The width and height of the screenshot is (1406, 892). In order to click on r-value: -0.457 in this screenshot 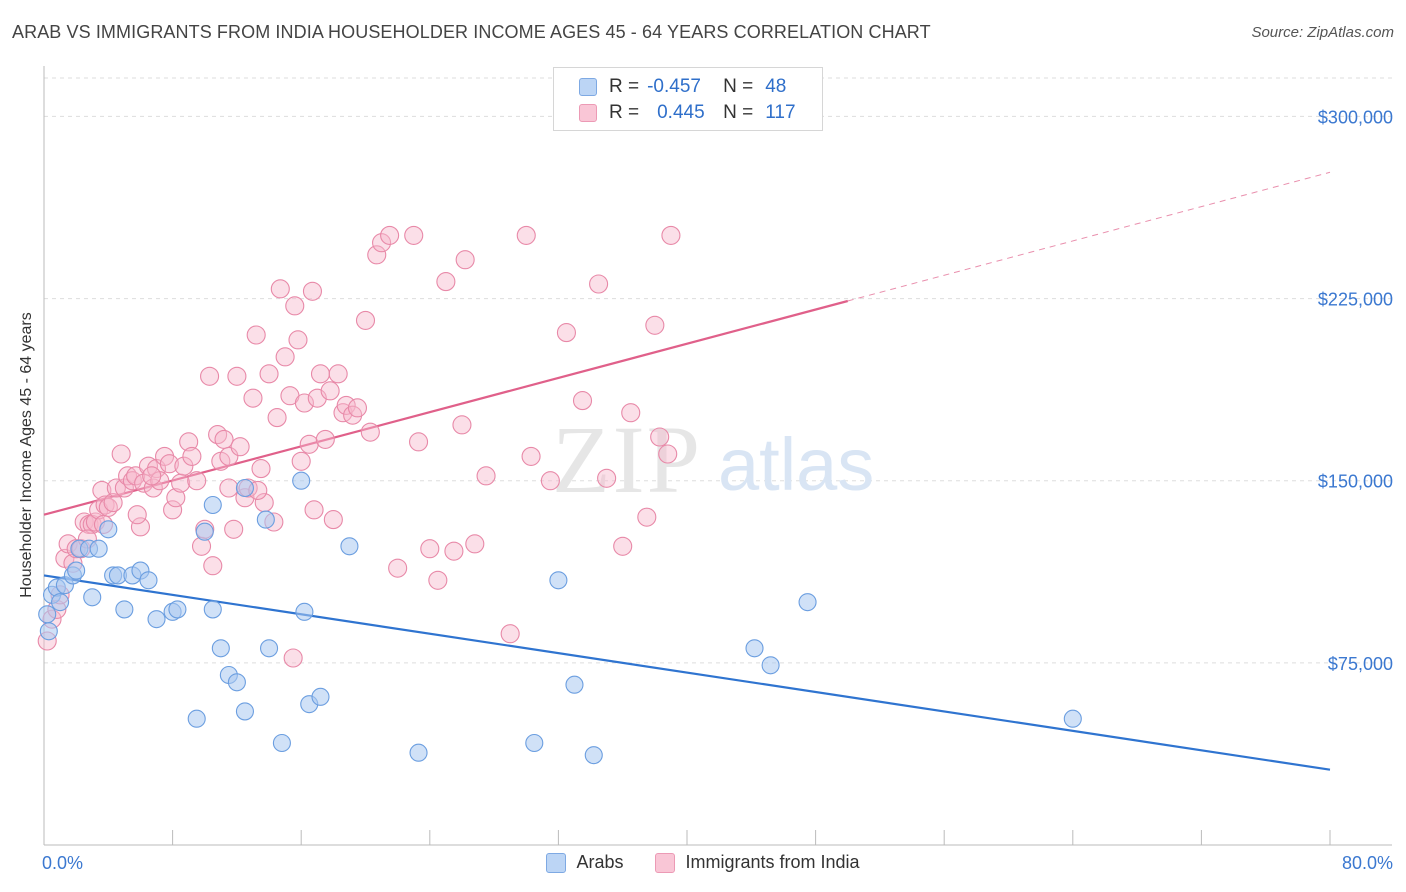, I will do `click(674, 86)`.